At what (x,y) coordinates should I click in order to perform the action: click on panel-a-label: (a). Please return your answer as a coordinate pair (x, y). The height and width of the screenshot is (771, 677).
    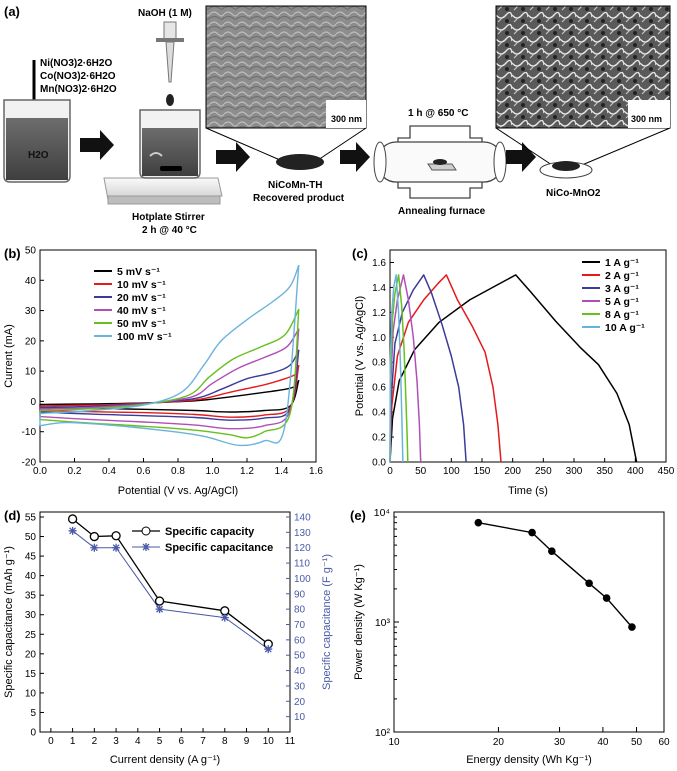
    Looking at the image, I should click on (12, 11).